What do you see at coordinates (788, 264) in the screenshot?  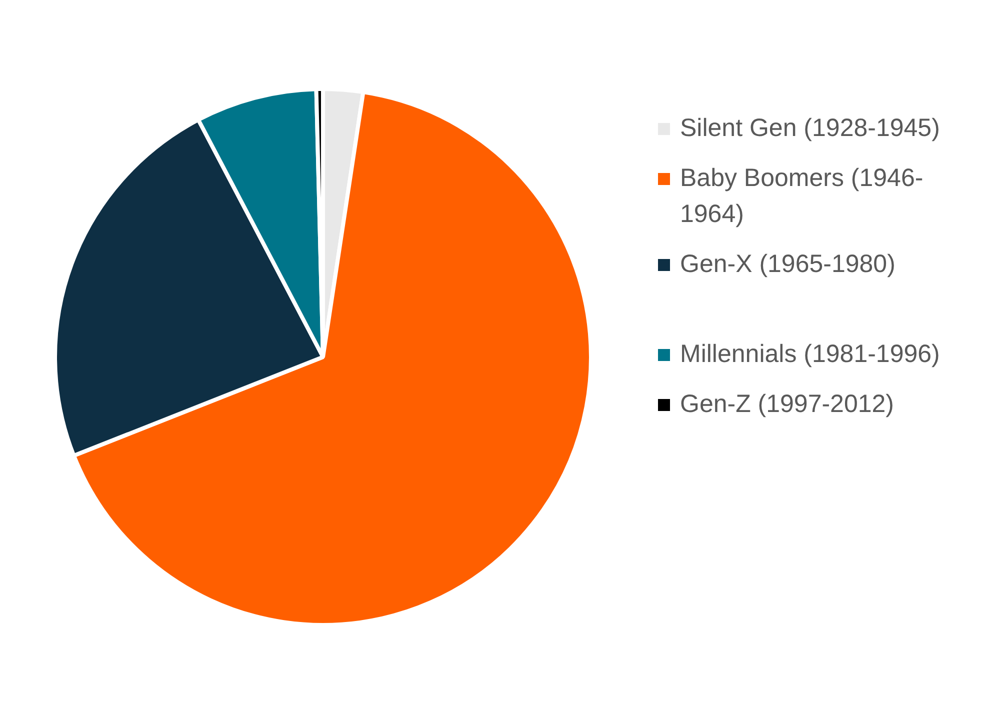 I see `legend-label: Gen-X (1965-1980)` at bounding box center [788, 264].